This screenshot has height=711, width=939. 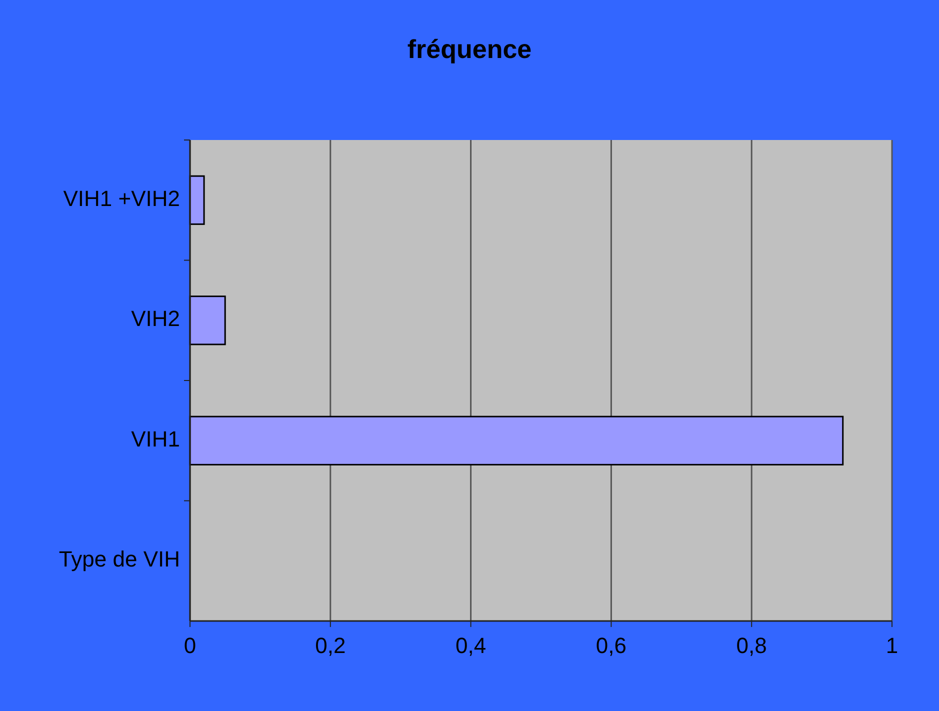 What do you see at coordinates (155, 319) in the screenshot?
I see `y-tick-label: VIH2` at bounding box center [155, 319].